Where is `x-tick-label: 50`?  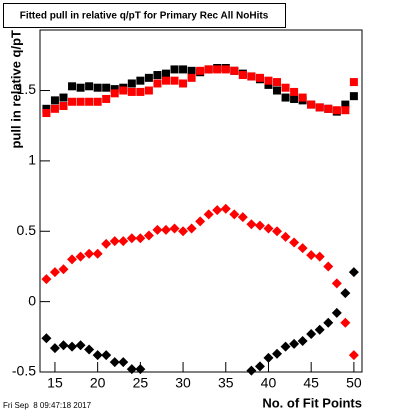 x-tick-label: 50 is located at coordinates (354, 383).